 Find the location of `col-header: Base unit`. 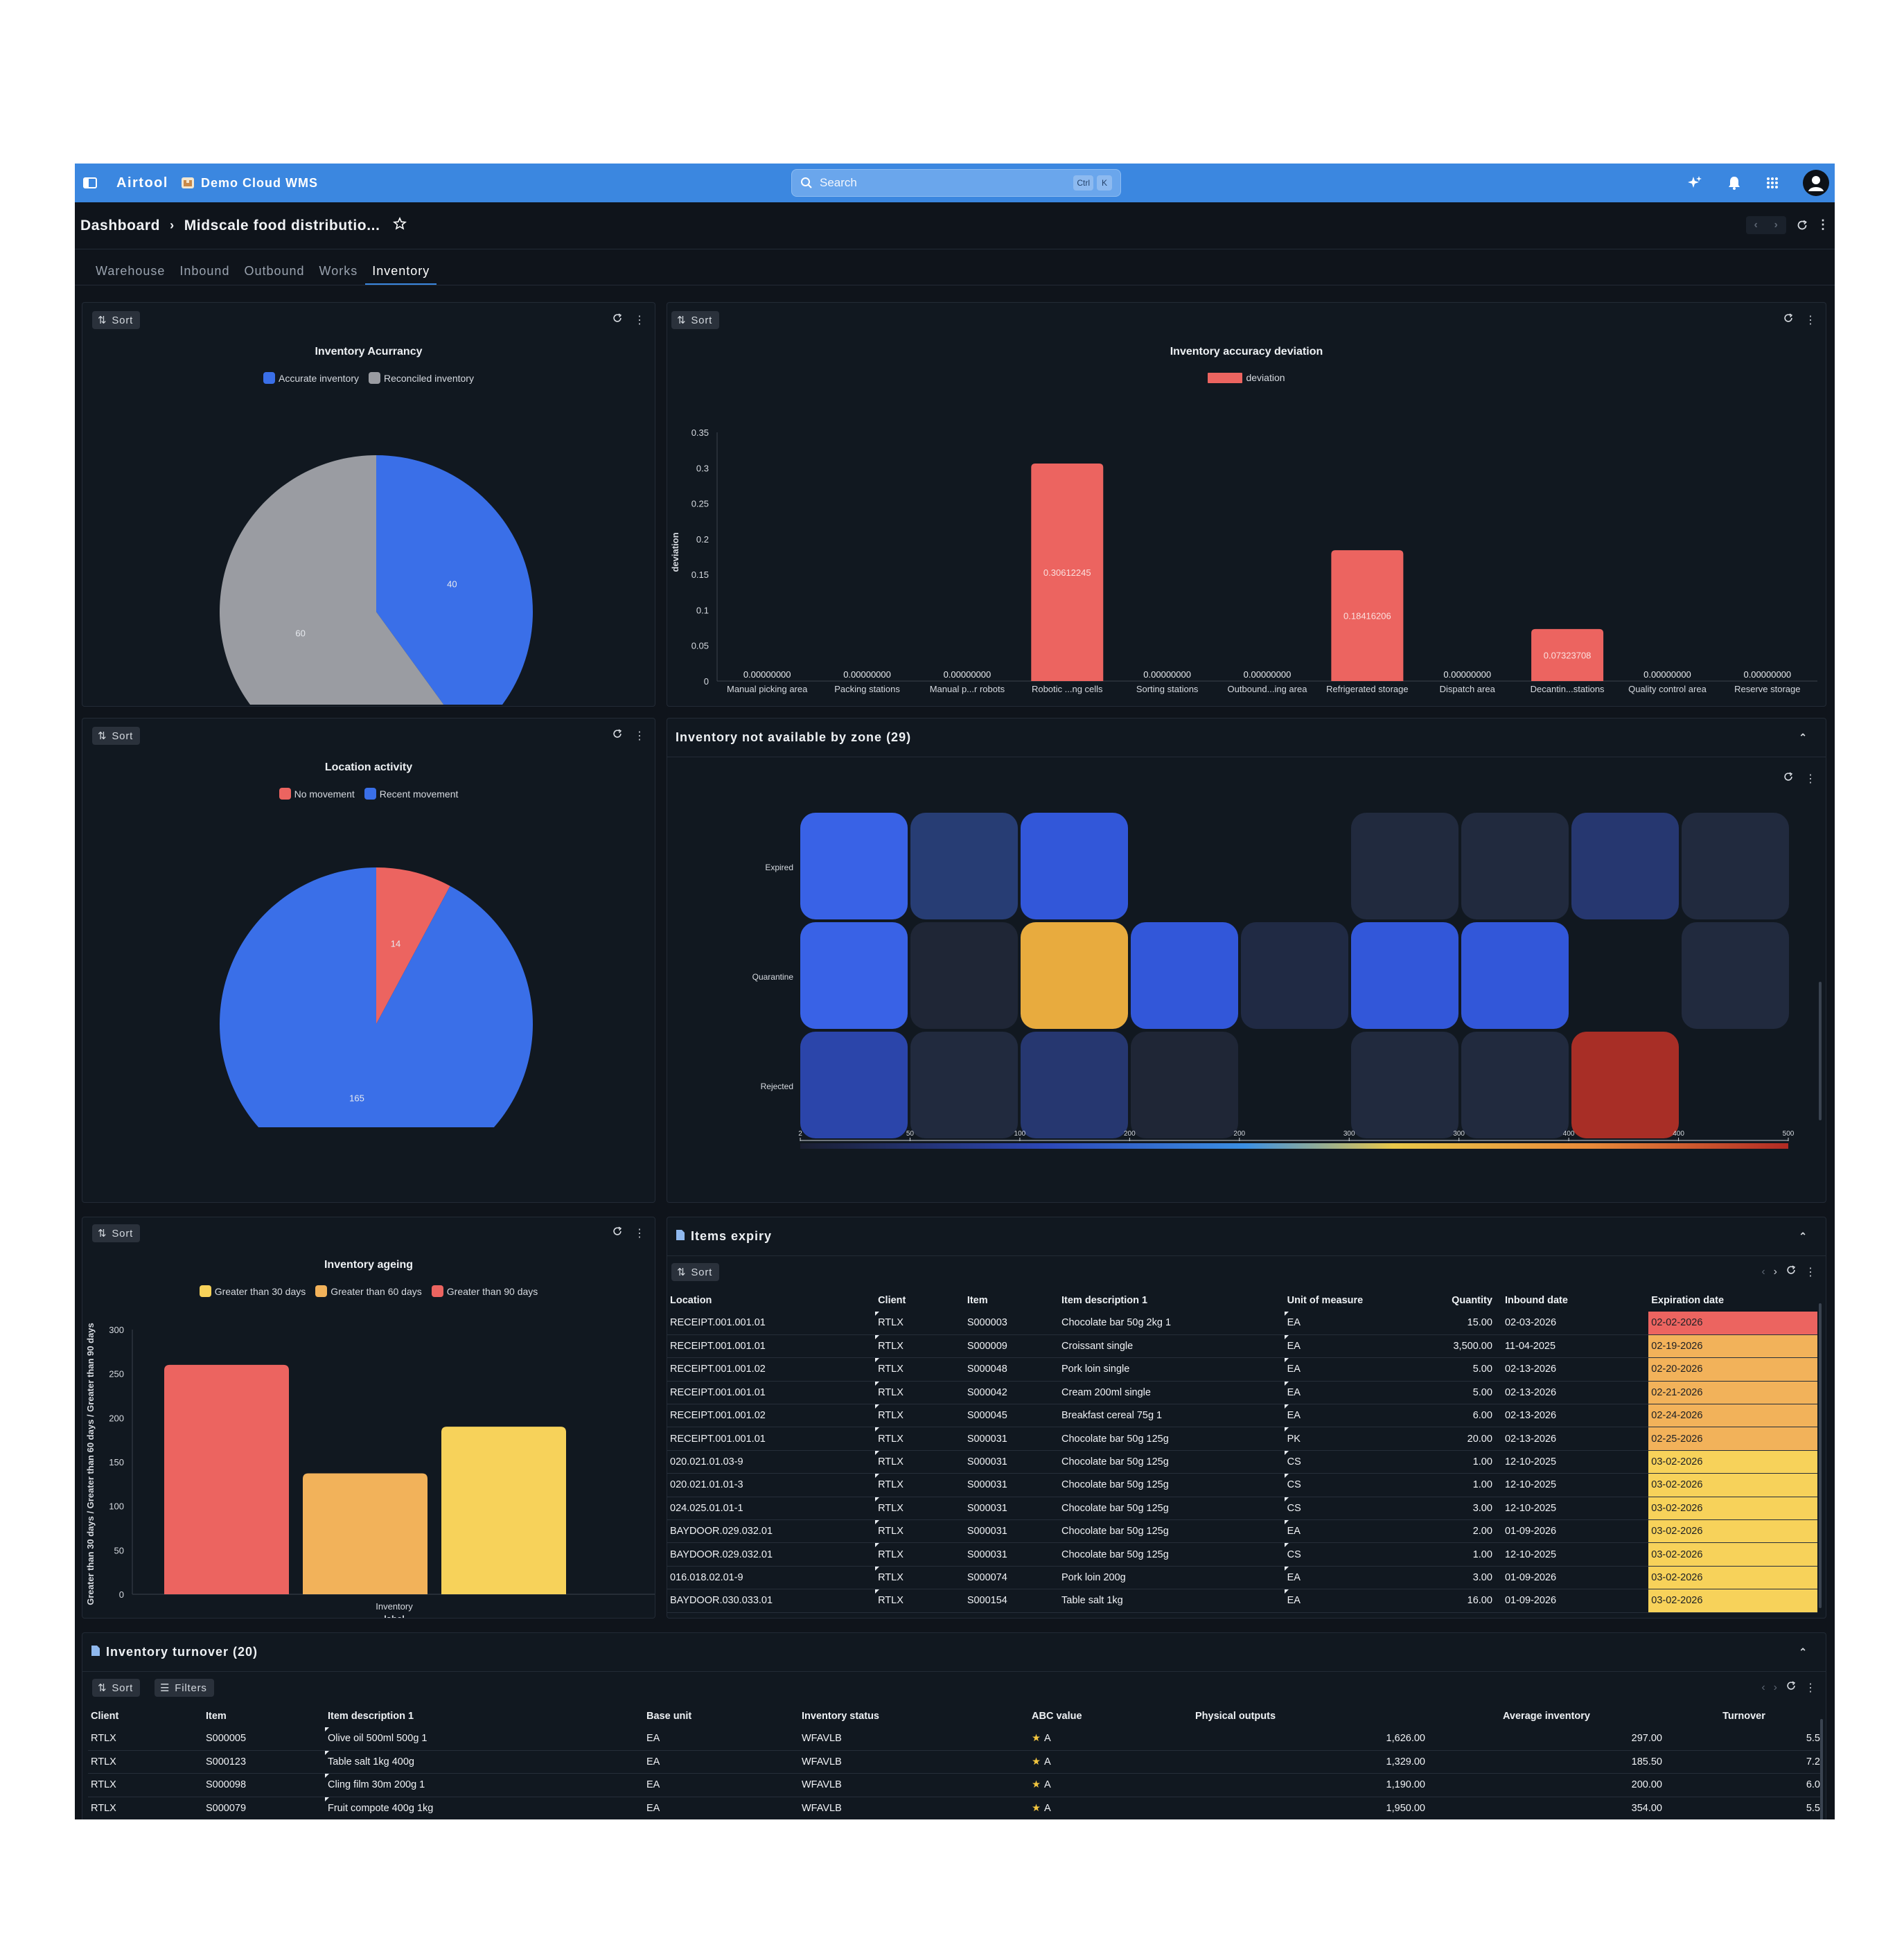

col-header: Base unit is located at coordinates (669, 1716).